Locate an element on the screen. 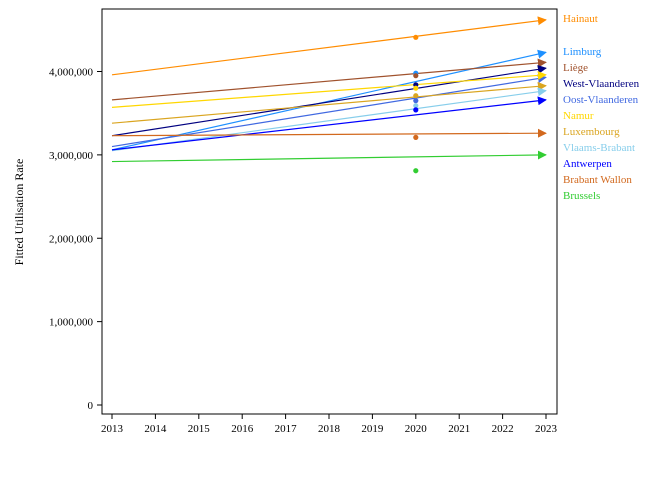 The width and height of the screenshot is (672, 485). series-line-namur is located at coordinates (329, 89).